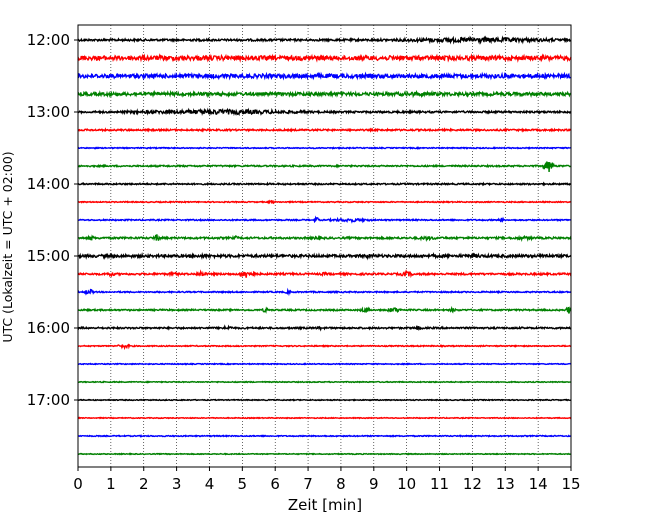 Image resolution: width=650 pixels, height=520 pixels. Describe the element at coordinates (48, 112) in the screenshot. I see `y-tick-label: 13:00` at that location.